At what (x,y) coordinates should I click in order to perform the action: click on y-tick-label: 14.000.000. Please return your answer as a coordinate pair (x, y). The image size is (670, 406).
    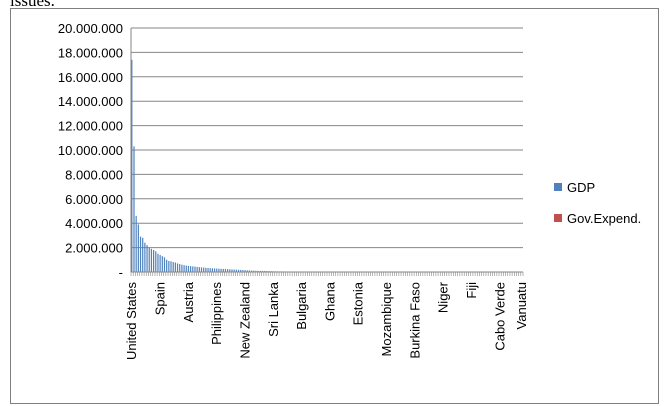
    Looking at the image, I should click on (90, 101).